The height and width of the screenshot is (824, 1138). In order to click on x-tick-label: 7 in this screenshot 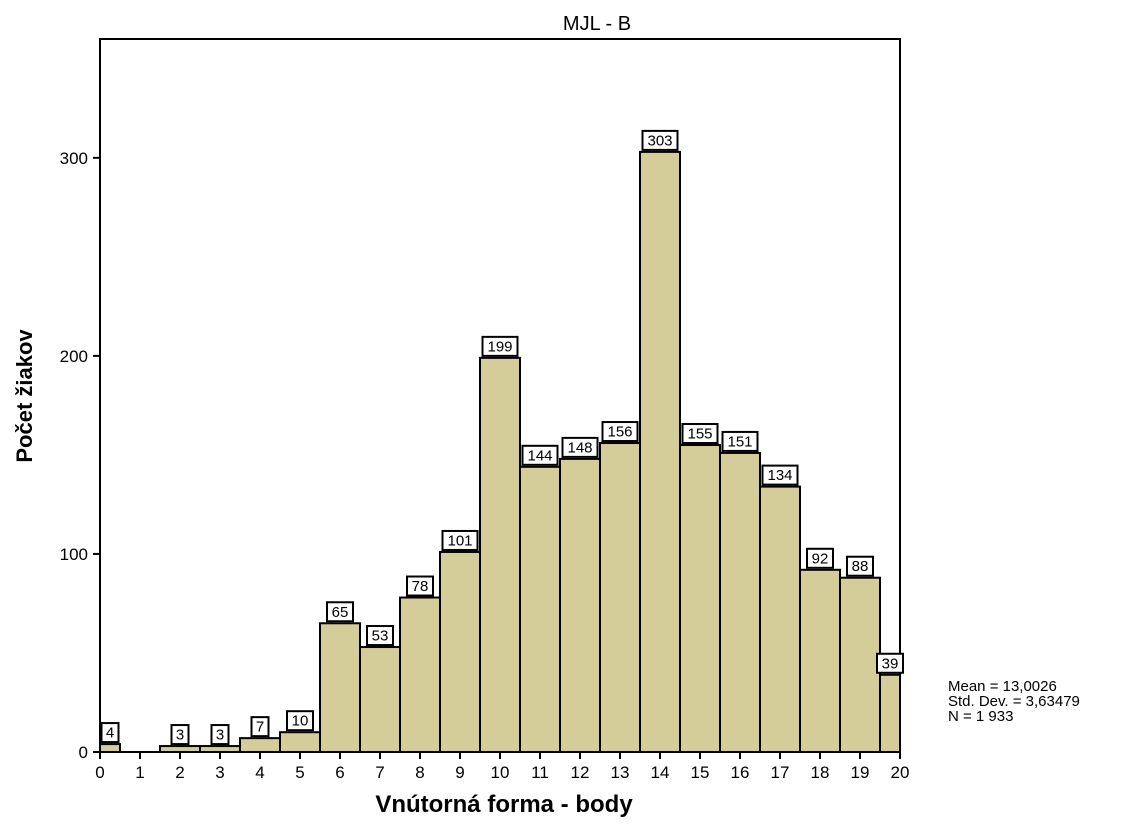, I will do `click(379, 772)`.